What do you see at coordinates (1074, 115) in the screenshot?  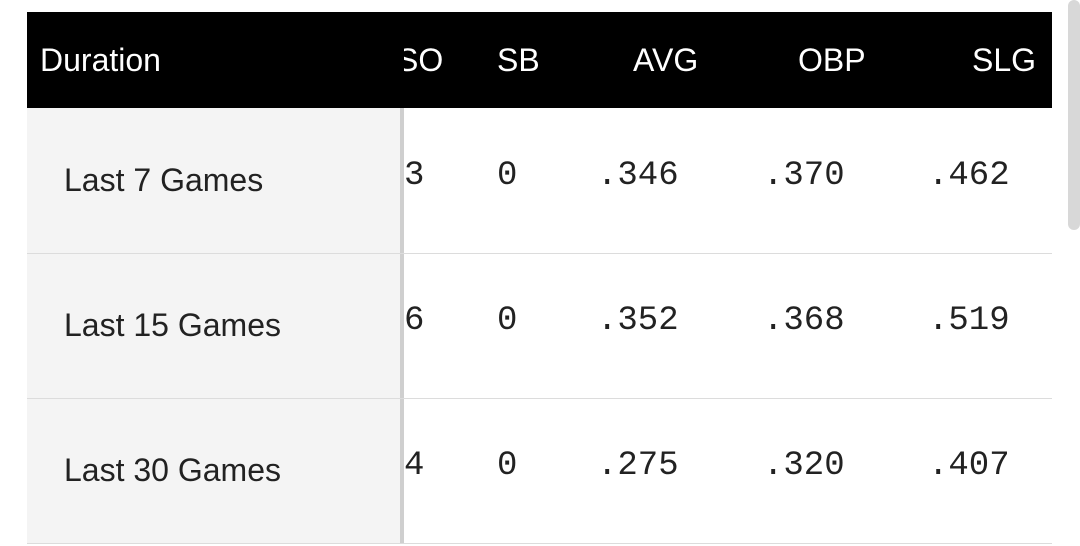 I see `scrollbar` at bounding box center [1074, 115].